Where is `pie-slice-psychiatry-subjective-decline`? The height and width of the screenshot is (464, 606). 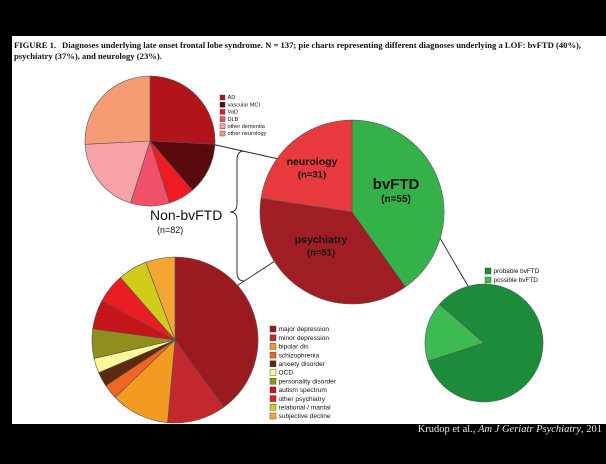
pie-slice-psychiatry-subjective-decline is located at coordinates (160, 298).